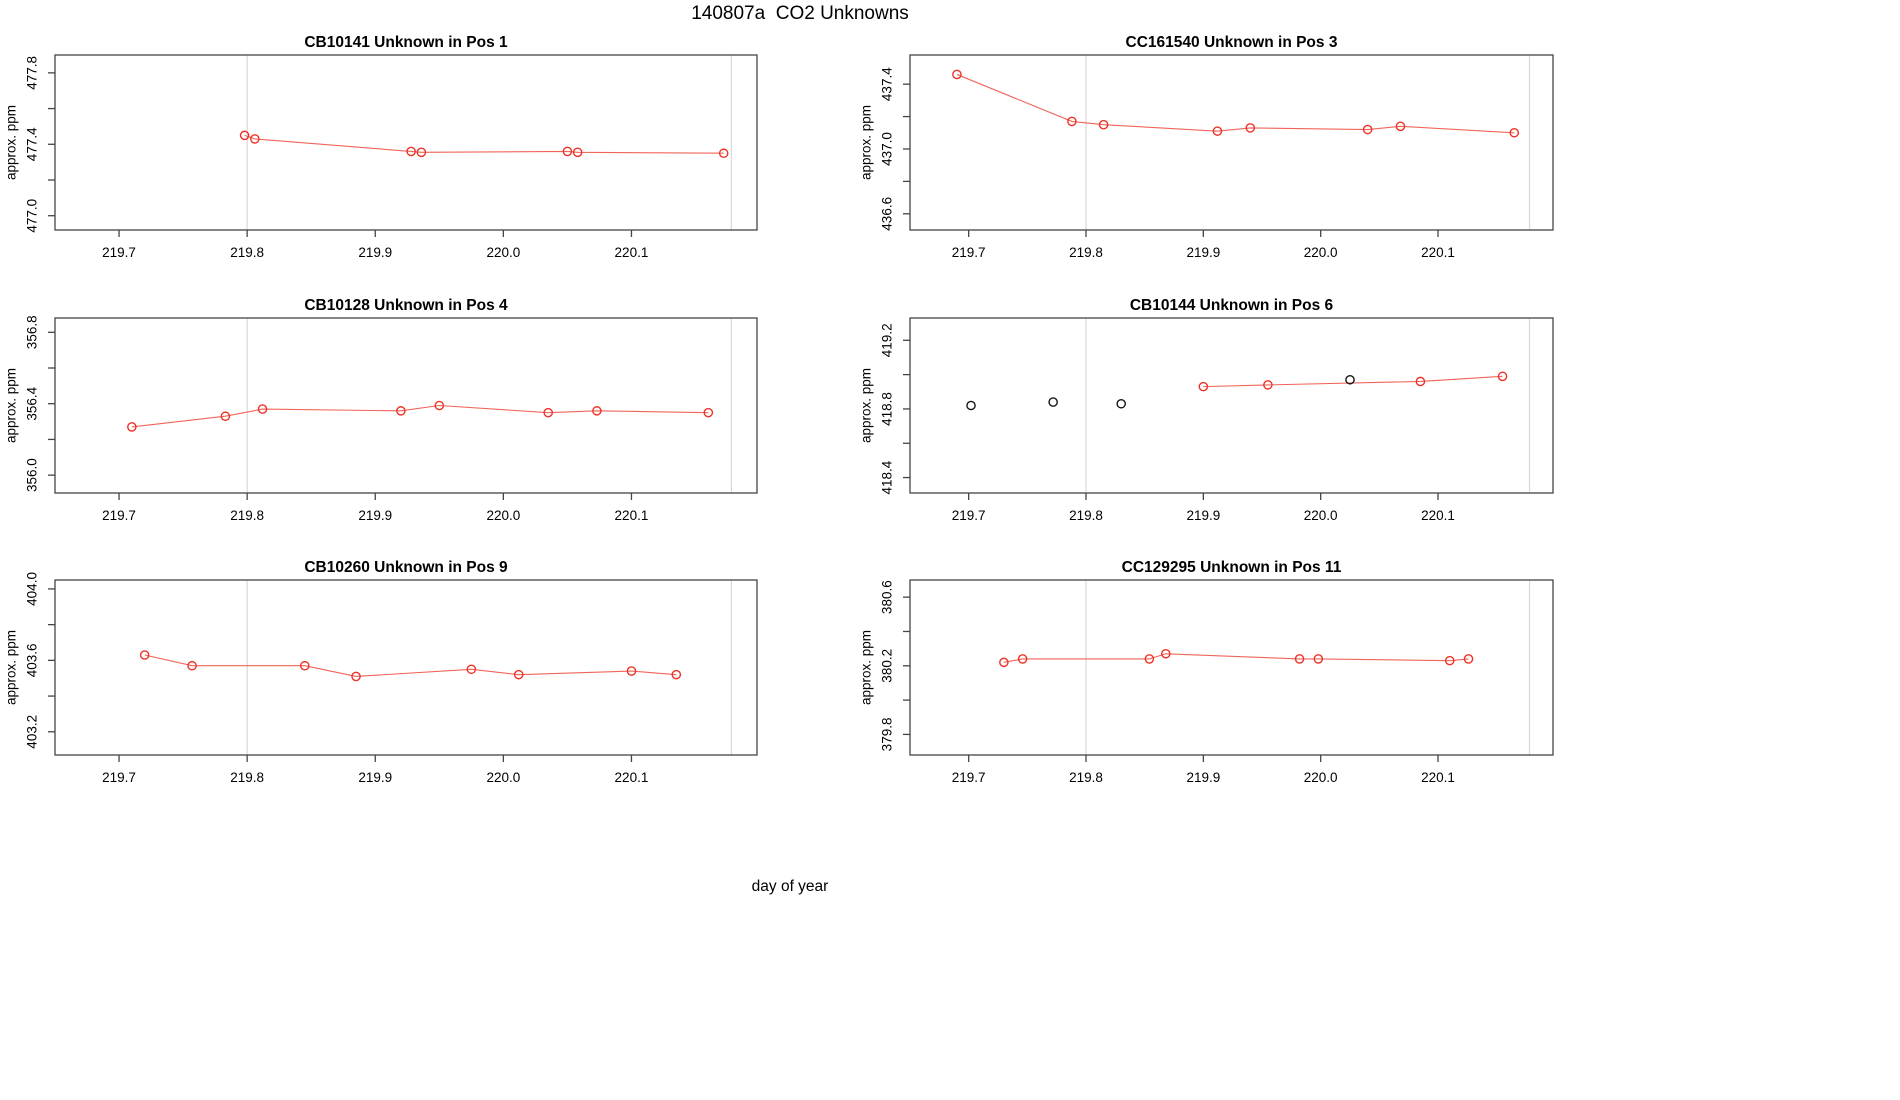 The width and height of the screenshot is (1900, 1100). I want to click on y-tick-label: 380.2, so click(887, 666).